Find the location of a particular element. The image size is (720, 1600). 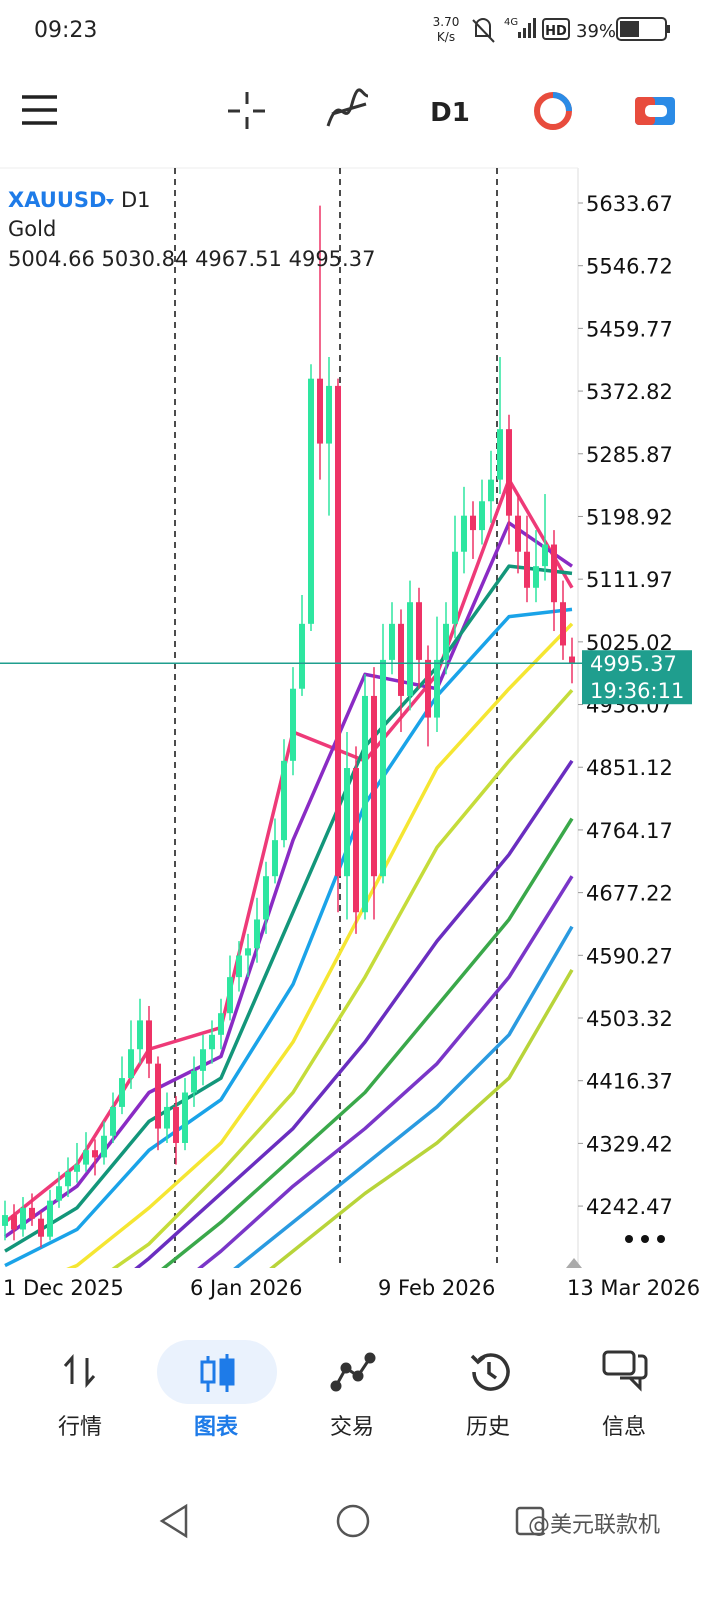

high: 5030.84 is located at coordinates (145, 259).